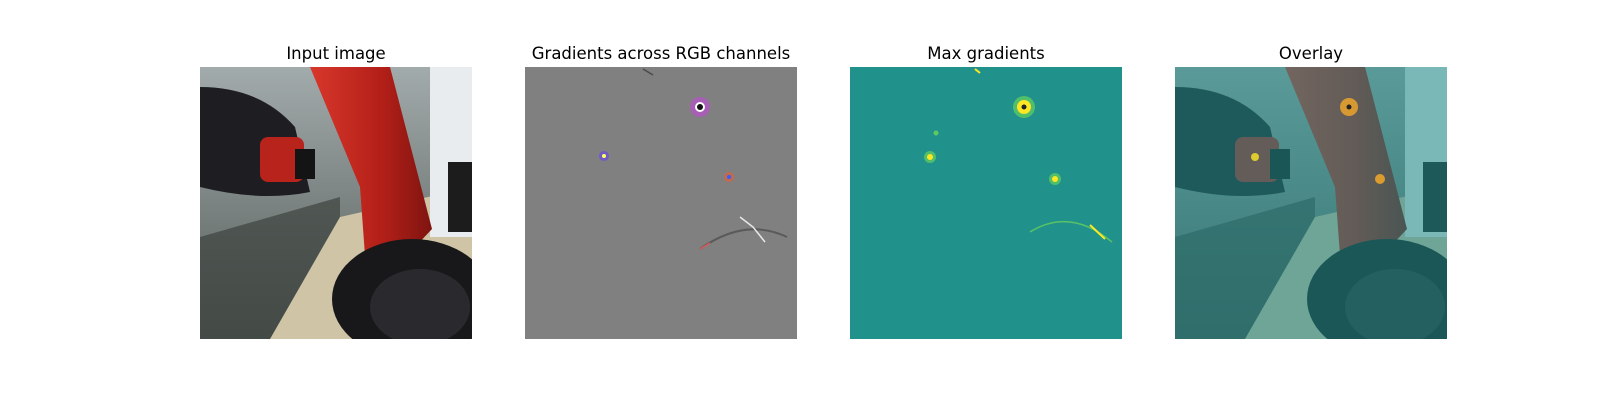 This screenshot has height=400, width=1600. I want to click on rgb-gradient-map, so click(661, 203).